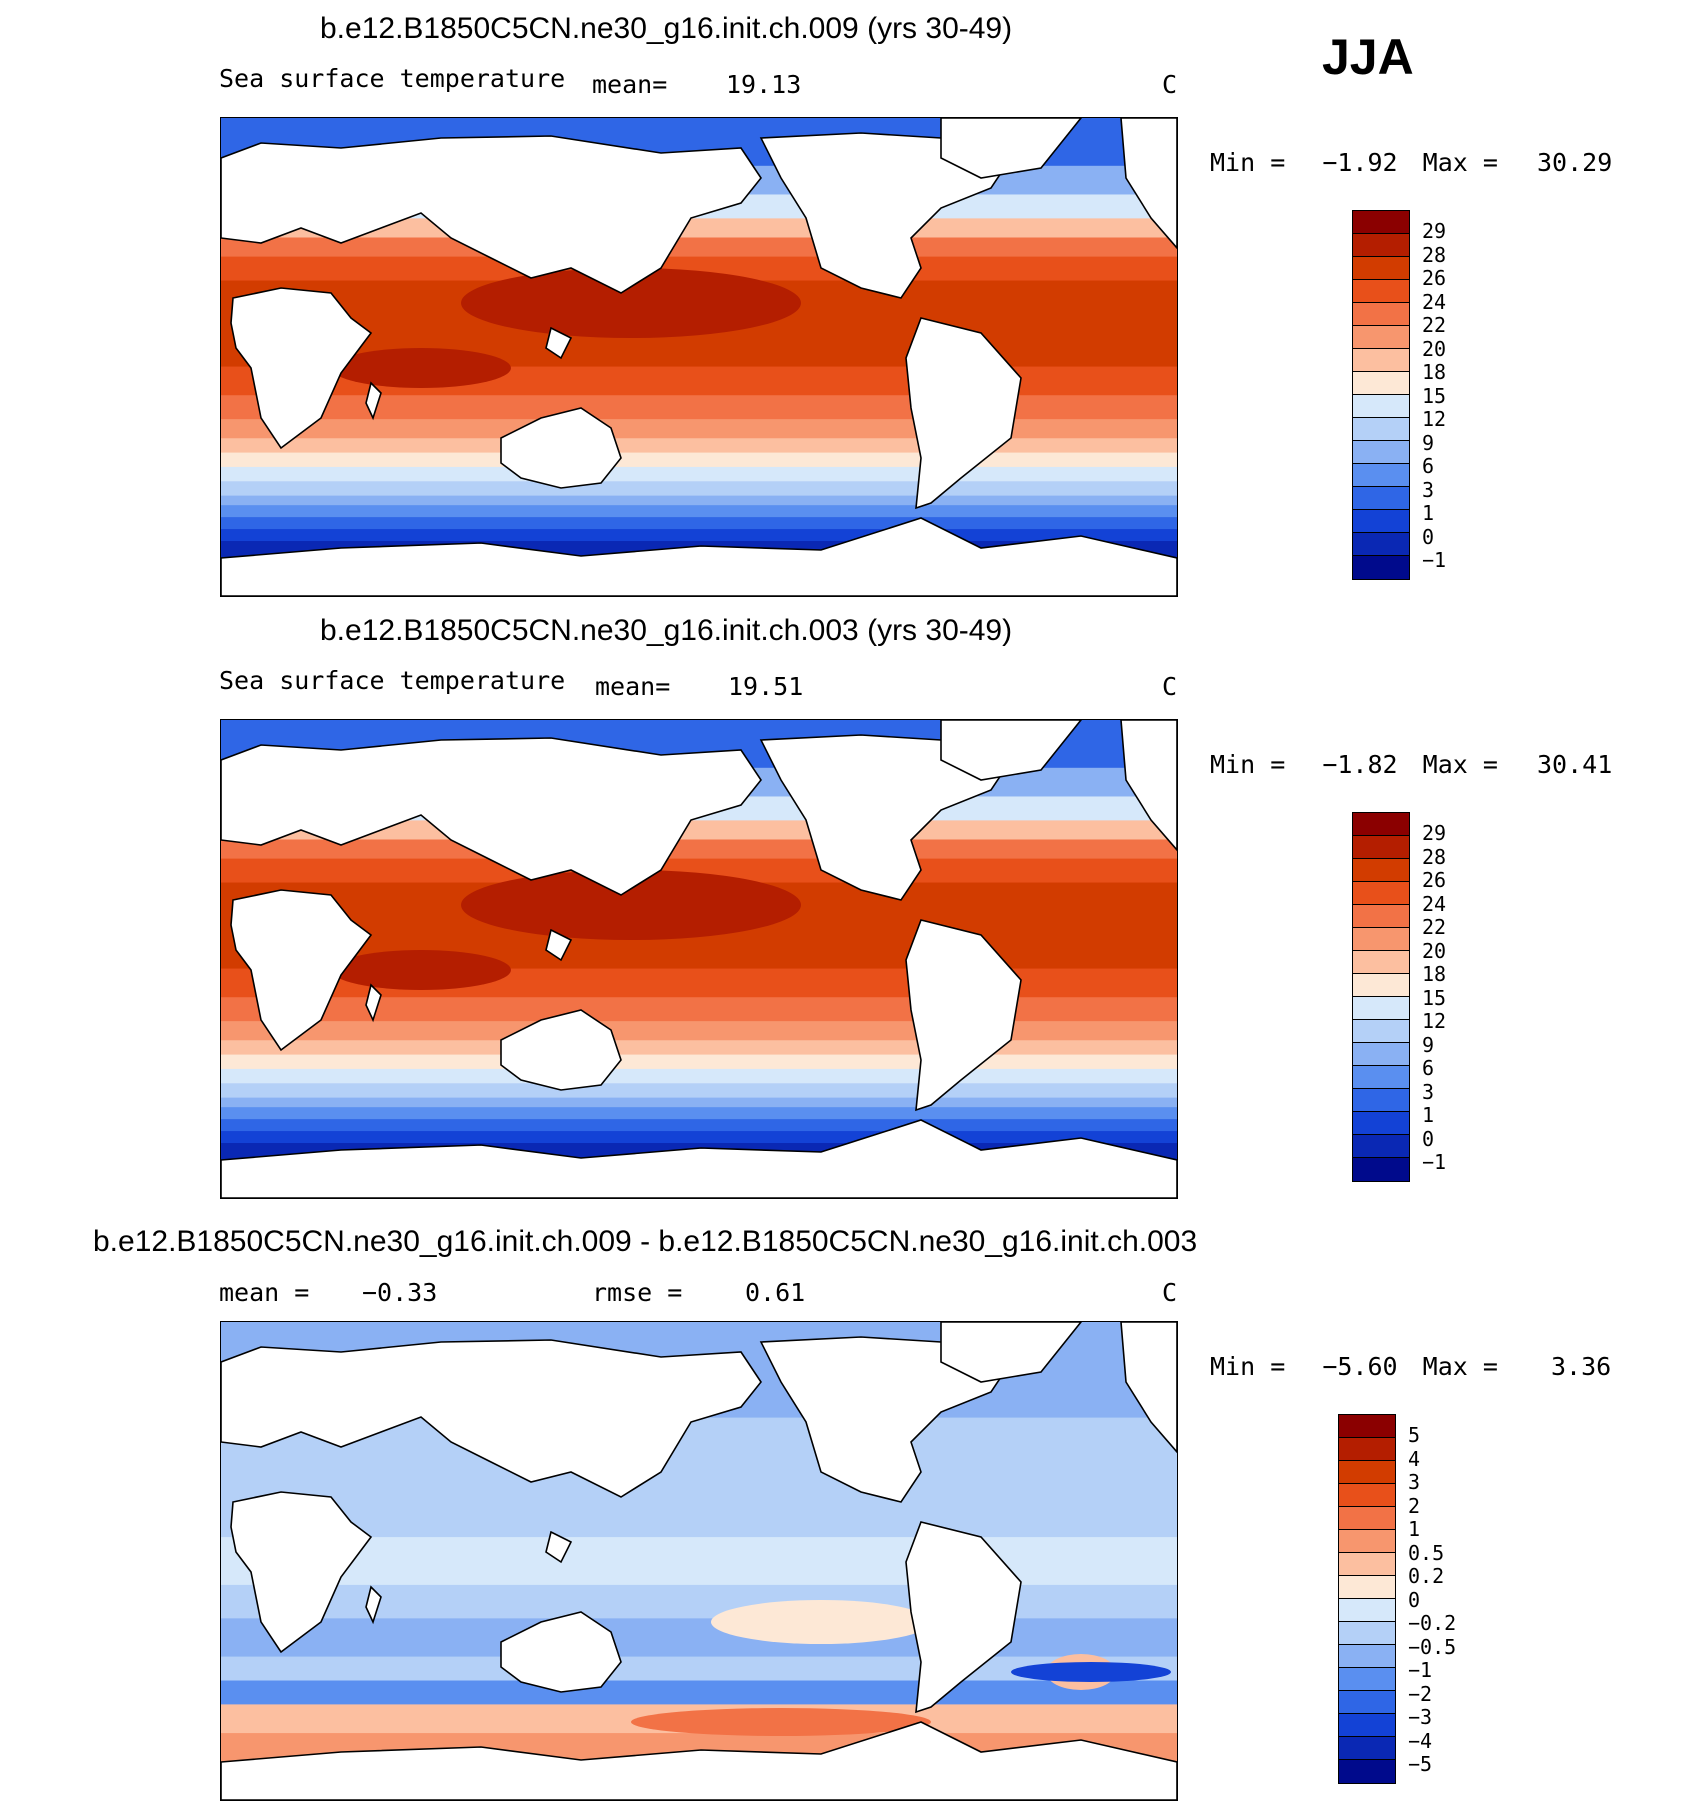 The image size is (1702, 1819). Describe the element at coordinates (1434, 372) in the screenshot. I see `colorbar-tick-label: 18` at that location.